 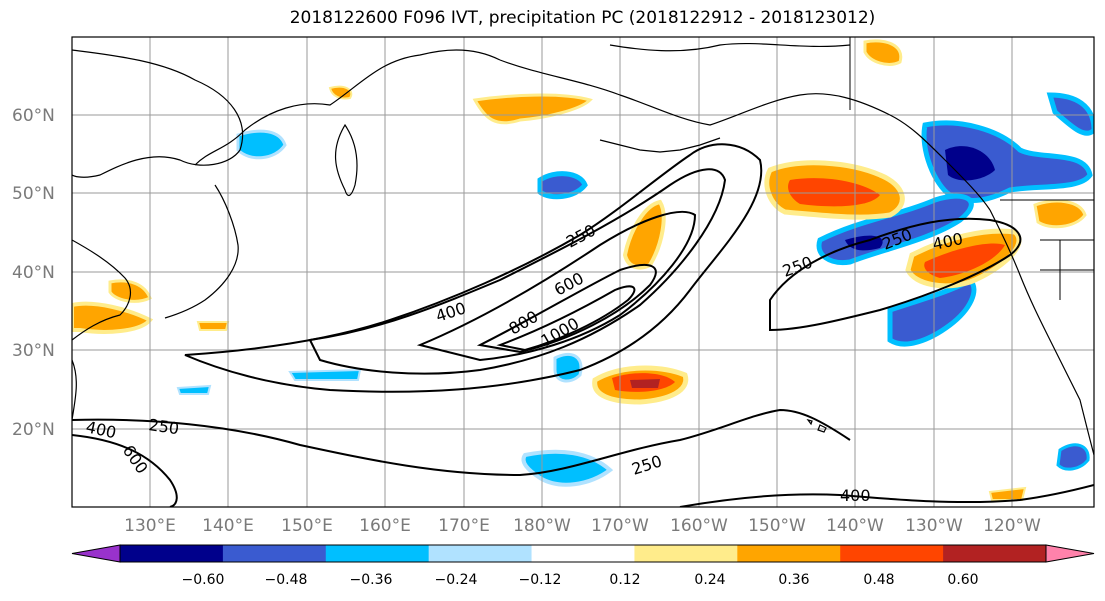 I want to click on latitude-labels: 60°N 50°N 40°N 30°N 20°N, so click(x=33, y=273).